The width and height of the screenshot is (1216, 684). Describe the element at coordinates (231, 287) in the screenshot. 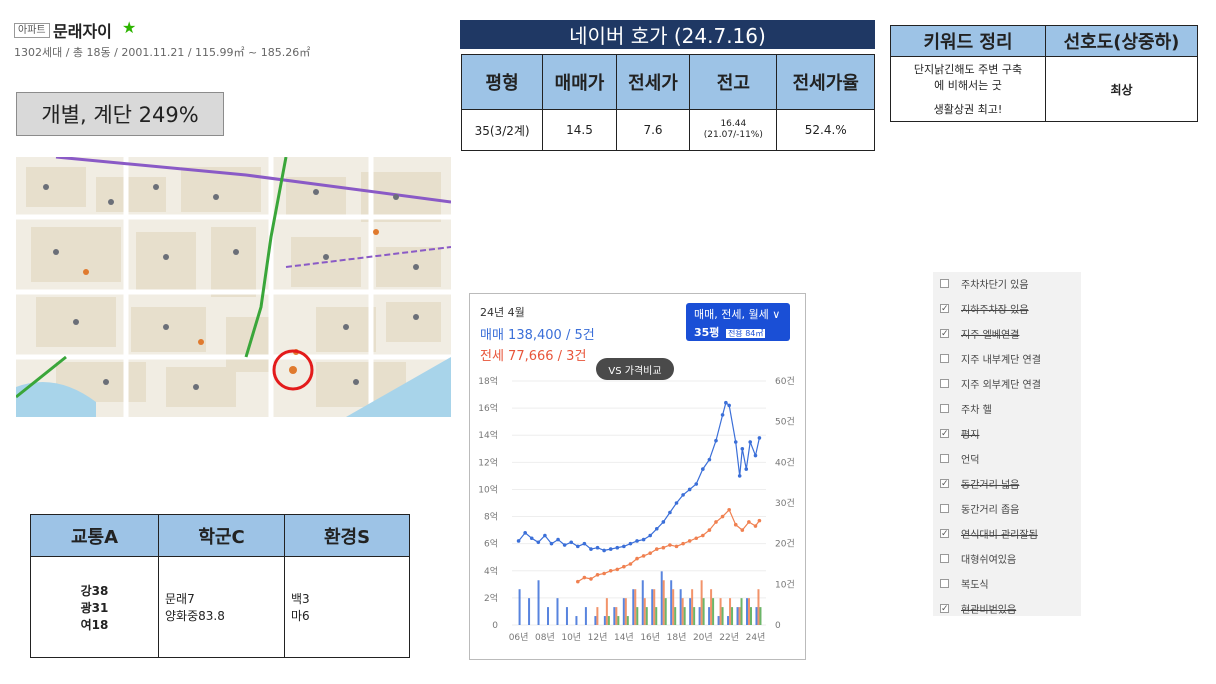

I see `map-poi-dots` at that location.